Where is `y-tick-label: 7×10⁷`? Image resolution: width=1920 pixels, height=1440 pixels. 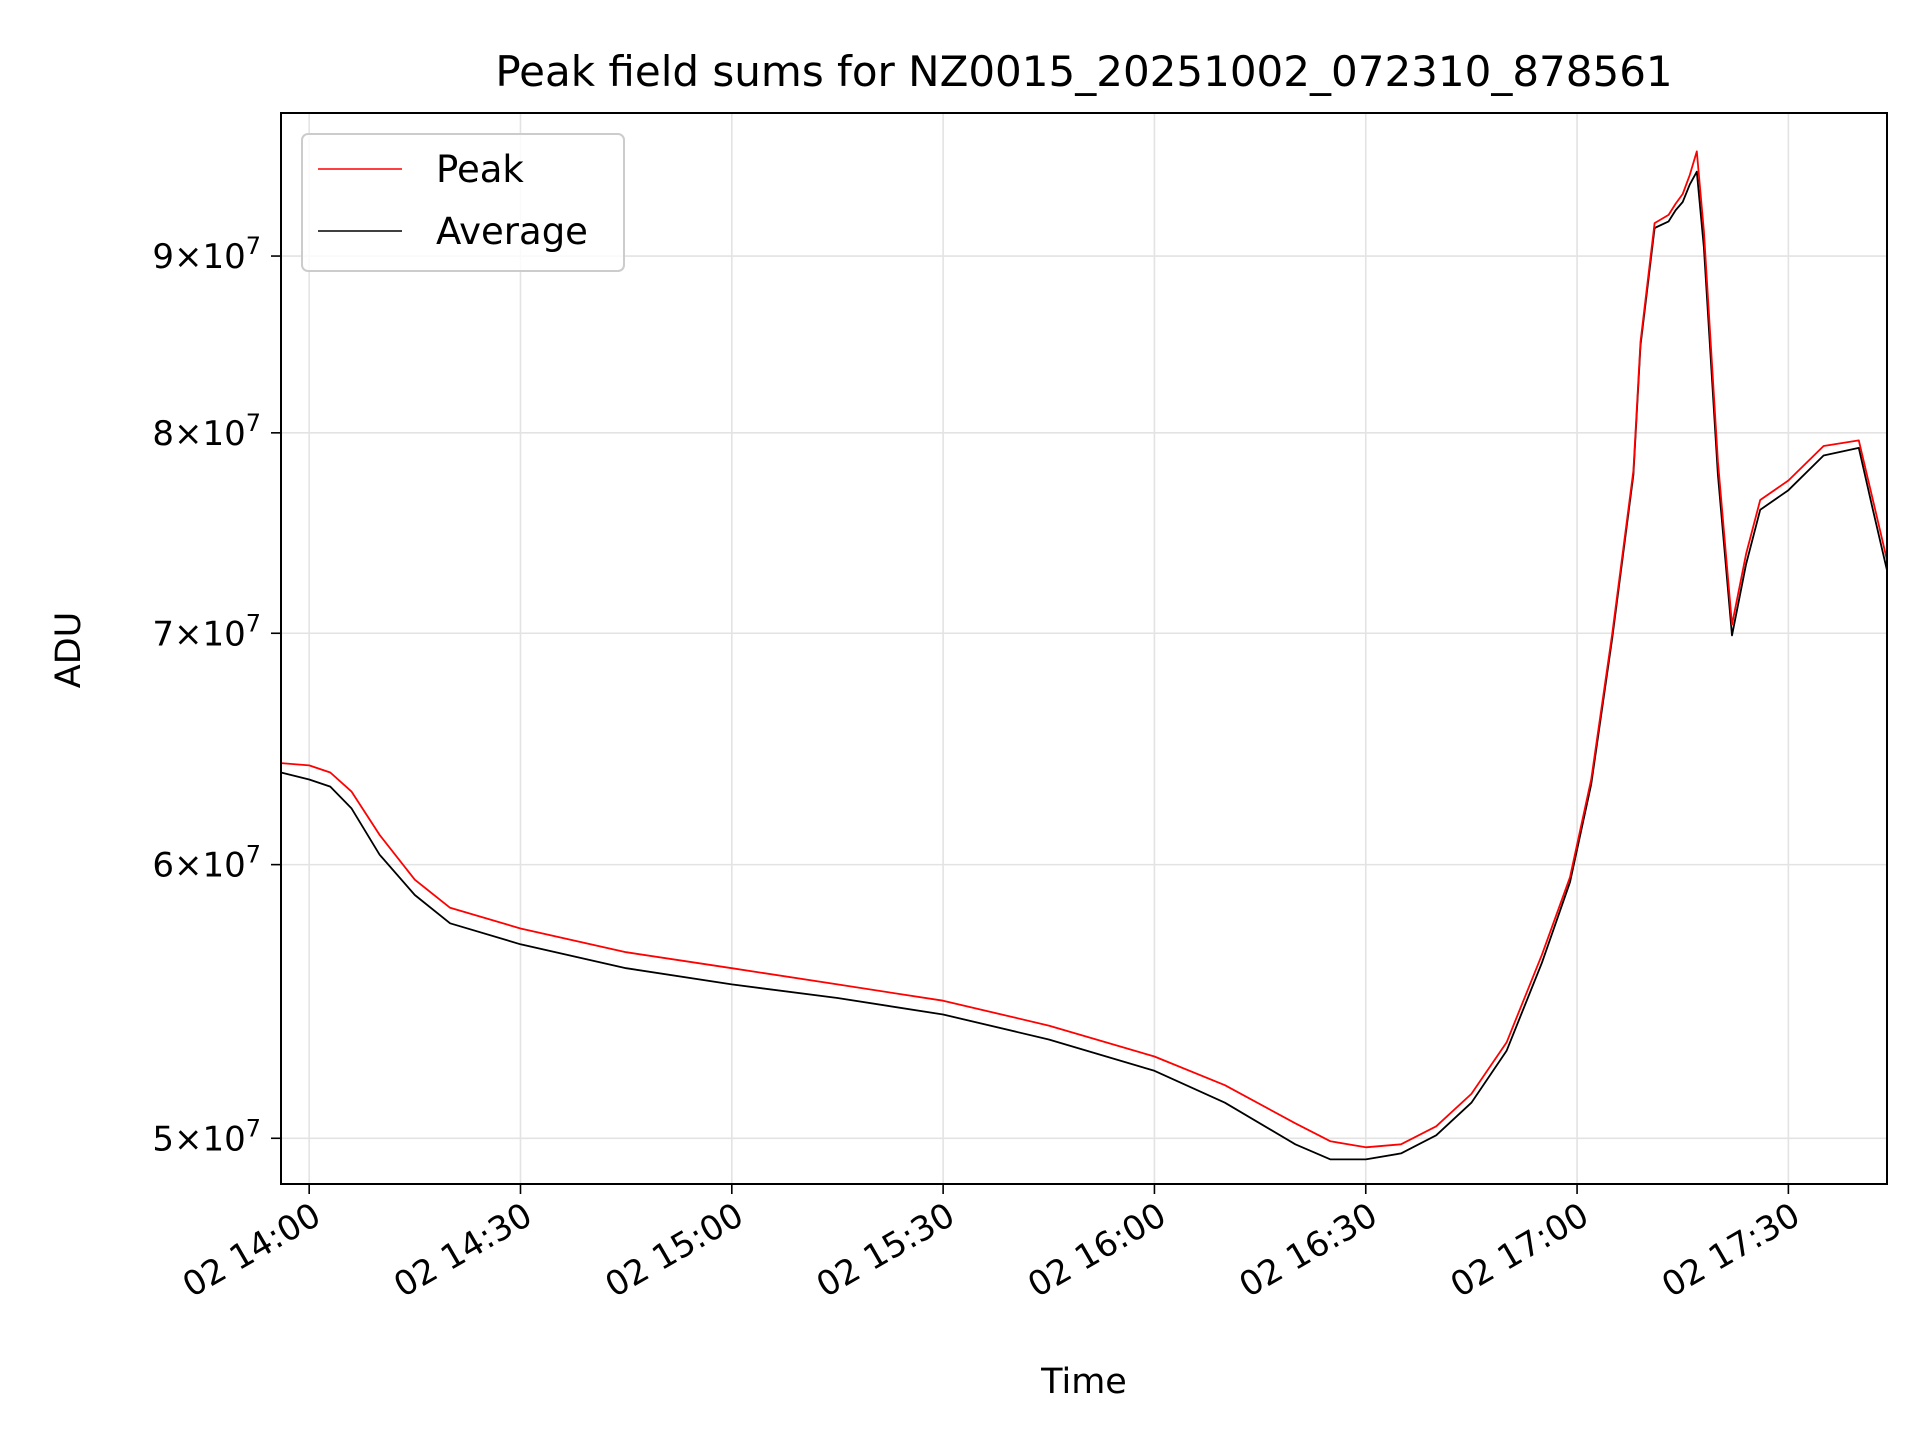 y-tick-label: 7×10⁷ is located at coordinates (206, 631).